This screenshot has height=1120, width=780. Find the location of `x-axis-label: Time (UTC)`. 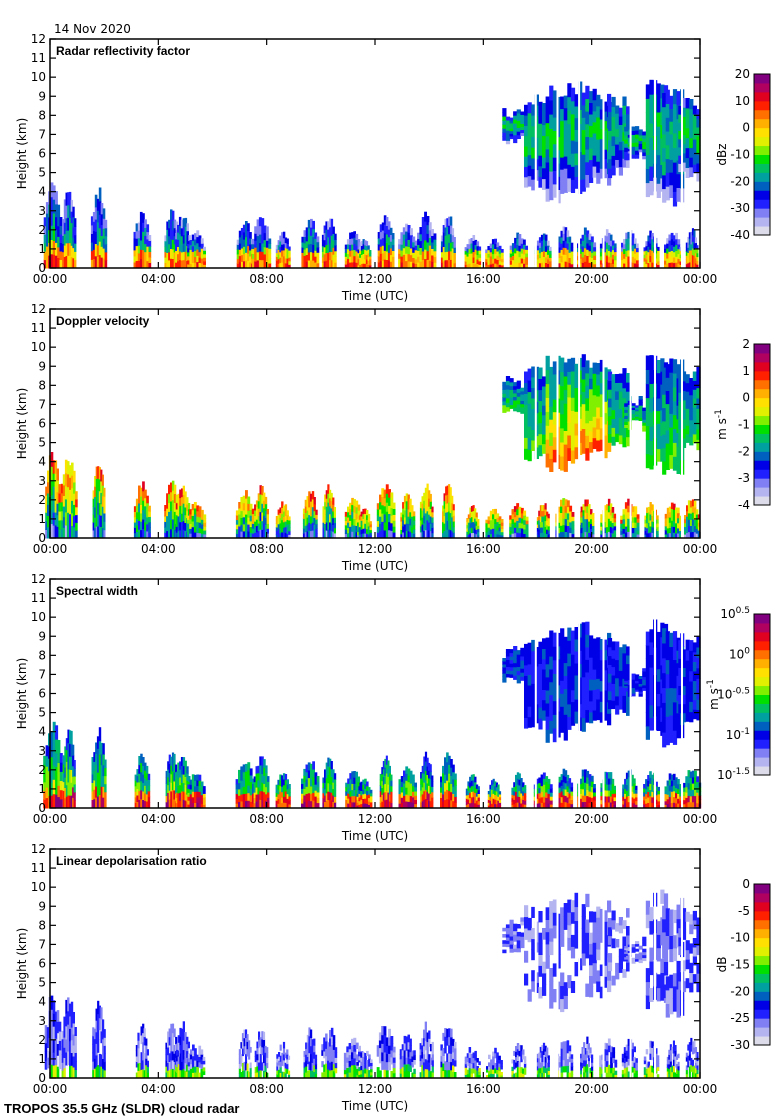

x-axis-label: Time (UTC) is located at coordinates (374, 296).